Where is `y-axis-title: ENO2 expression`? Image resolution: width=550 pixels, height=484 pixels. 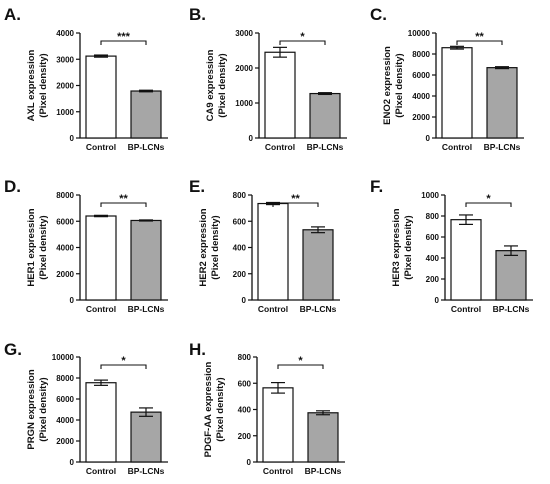 y-axis-title: ENO2 expression is located at coordinates (387, 85).